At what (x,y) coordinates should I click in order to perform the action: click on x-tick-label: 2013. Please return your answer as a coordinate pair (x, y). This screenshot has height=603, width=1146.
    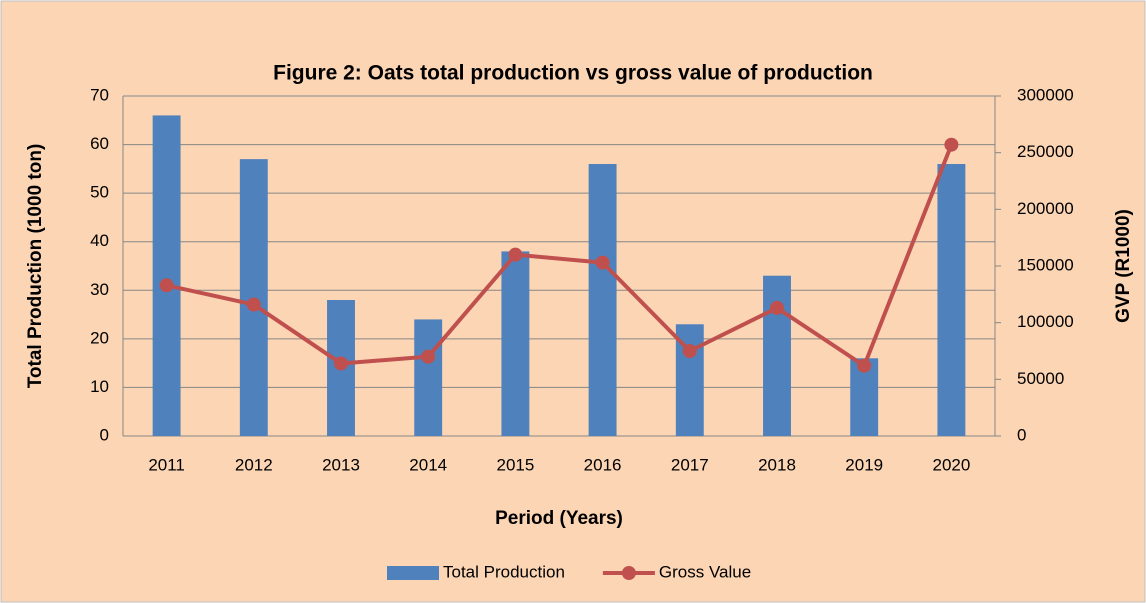
    Looking at the image, I should click on (341, 464).